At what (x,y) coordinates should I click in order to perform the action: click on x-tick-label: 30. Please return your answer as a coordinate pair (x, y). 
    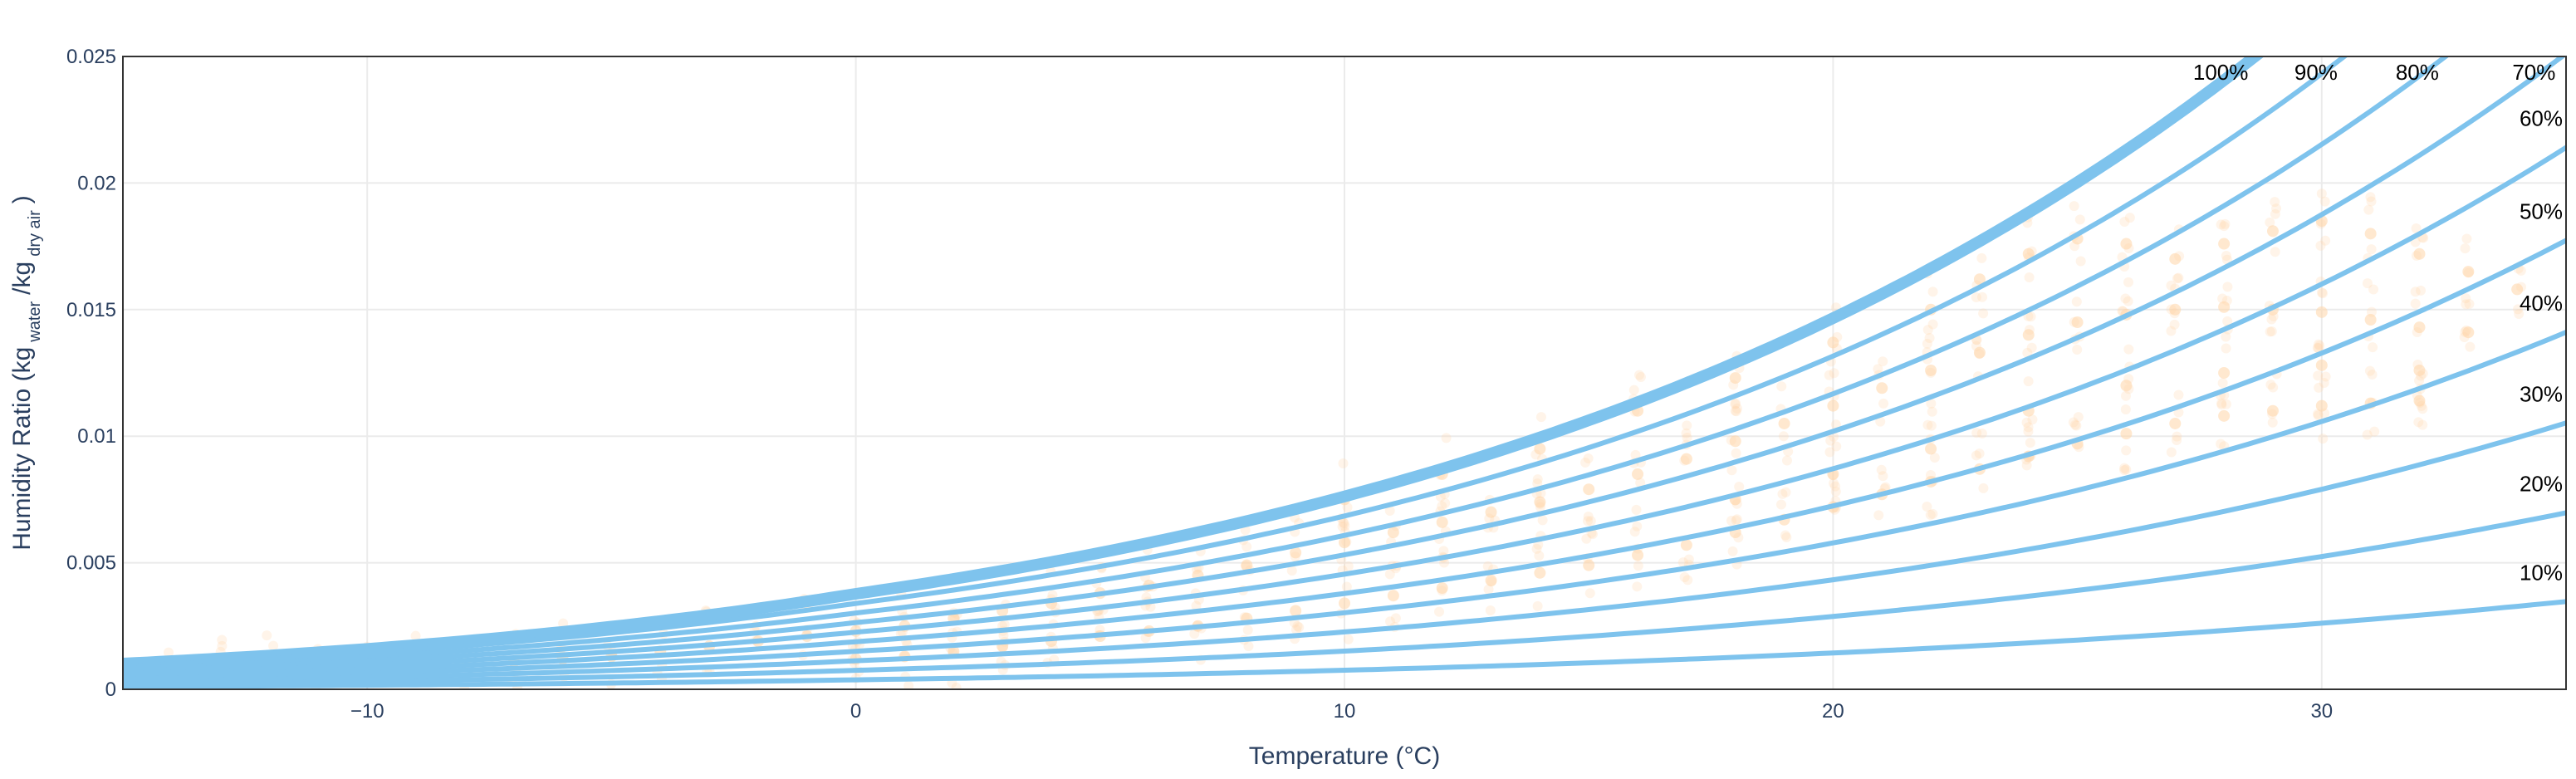
    Looking at the image, I should click on (2322, 711).